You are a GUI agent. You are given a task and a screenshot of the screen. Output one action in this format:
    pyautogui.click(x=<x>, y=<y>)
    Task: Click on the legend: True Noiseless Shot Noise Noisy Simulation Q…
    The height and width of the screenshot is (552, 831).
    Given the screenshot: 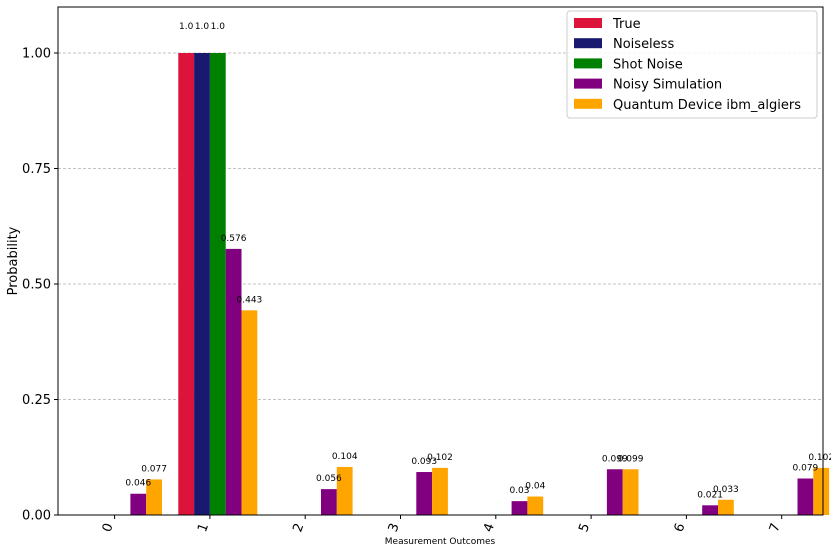 What is the action you would take?
    pyautogui.click(x=692, y=64)
    